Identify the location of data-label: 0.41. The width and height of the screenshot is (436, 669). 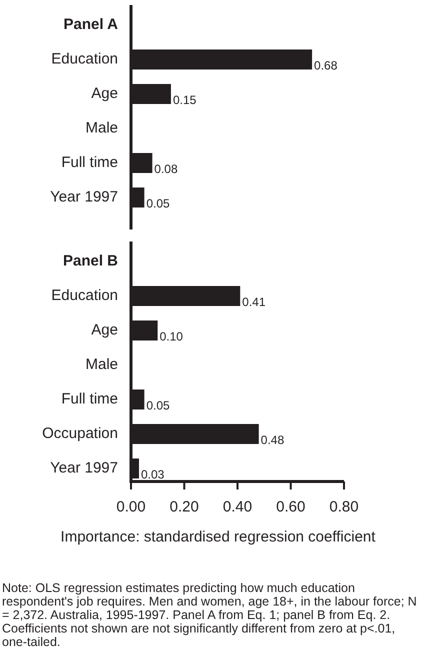
(254, 302).